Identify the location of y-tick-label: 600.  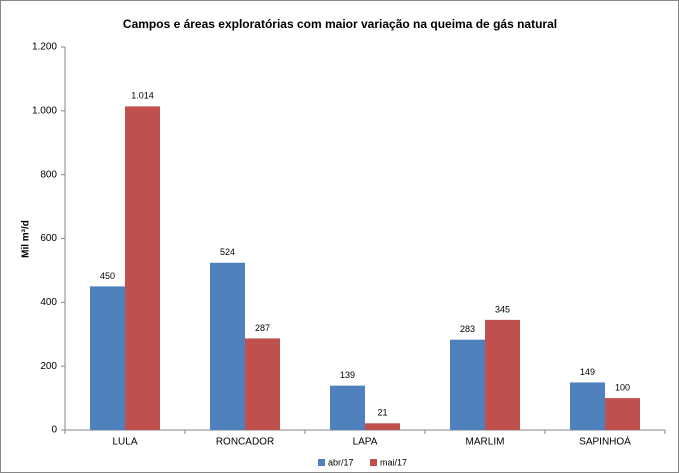
(48, 238).